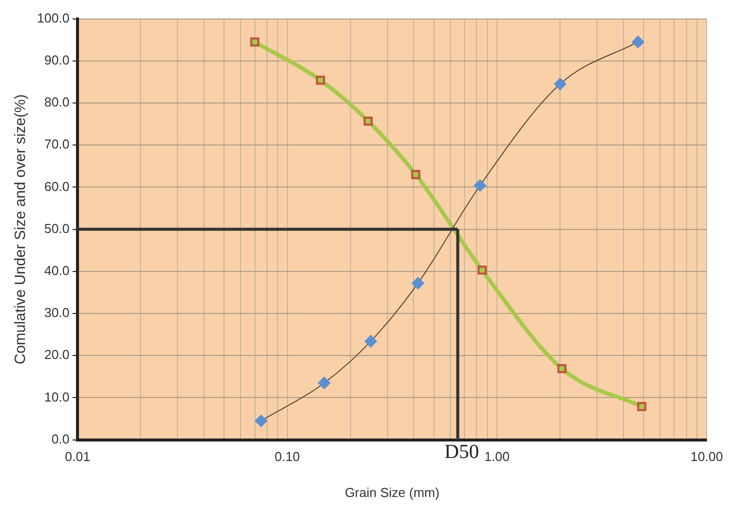 The image size is (741, 513). I want to click on ref-line-label: D50, so click(461, 452).